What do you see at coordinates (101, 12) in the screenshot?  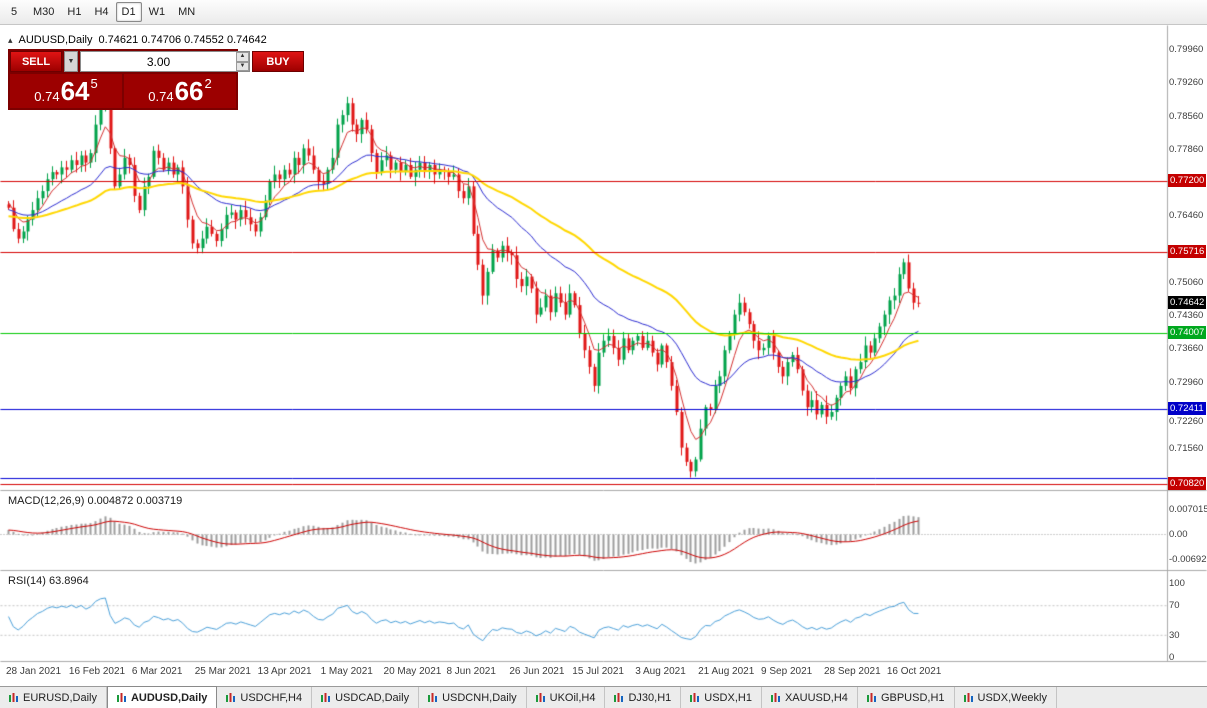 I see `timeframe-button-h4: H4` at bounding box center [101, 12].